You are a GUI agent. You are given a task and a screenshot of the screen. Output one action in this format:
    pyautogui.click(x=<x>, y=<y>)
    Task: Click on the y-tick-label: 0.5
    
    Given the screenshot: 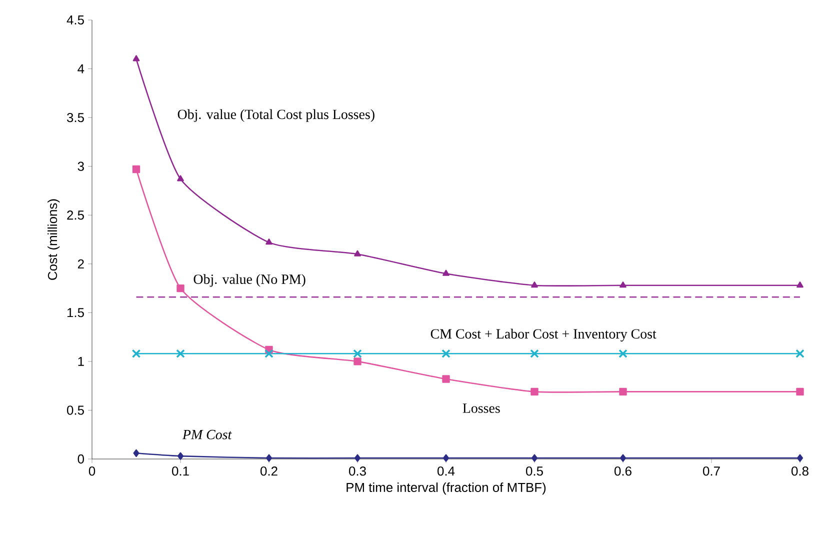 What is the action you would take?
    pyautogui.click(x=75, y=410)
    